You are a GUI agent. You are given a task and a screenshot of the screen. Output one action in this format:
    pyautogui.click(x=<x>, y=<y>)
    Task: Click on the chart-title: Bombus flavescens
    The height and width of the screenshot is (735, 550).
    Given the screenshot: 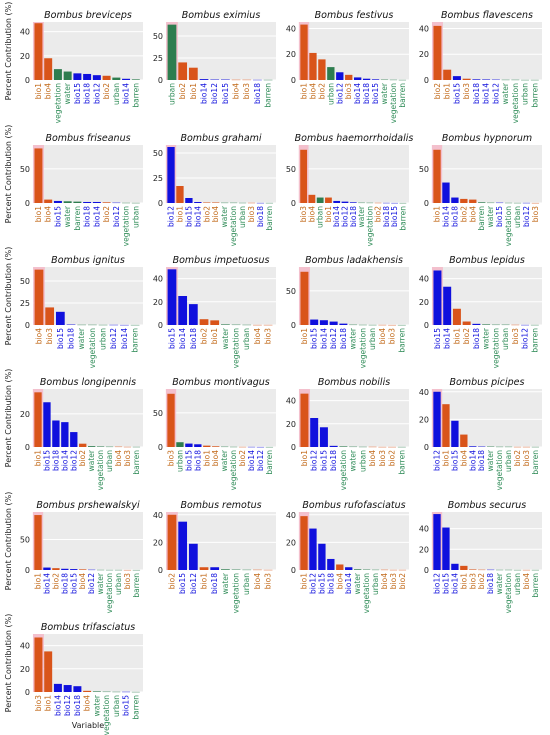 What is the action you would take?
    pyautogui.click(x=487, y=15)
    